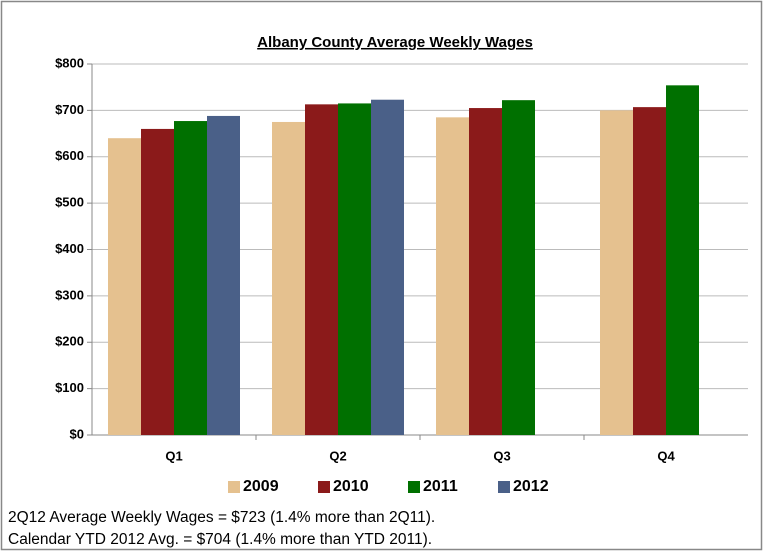 The width and height of the screenshot is (764, 552). Describe the element at coordinates (440, 486) in the screenshot. I see `legend-label: 2011` at that location.